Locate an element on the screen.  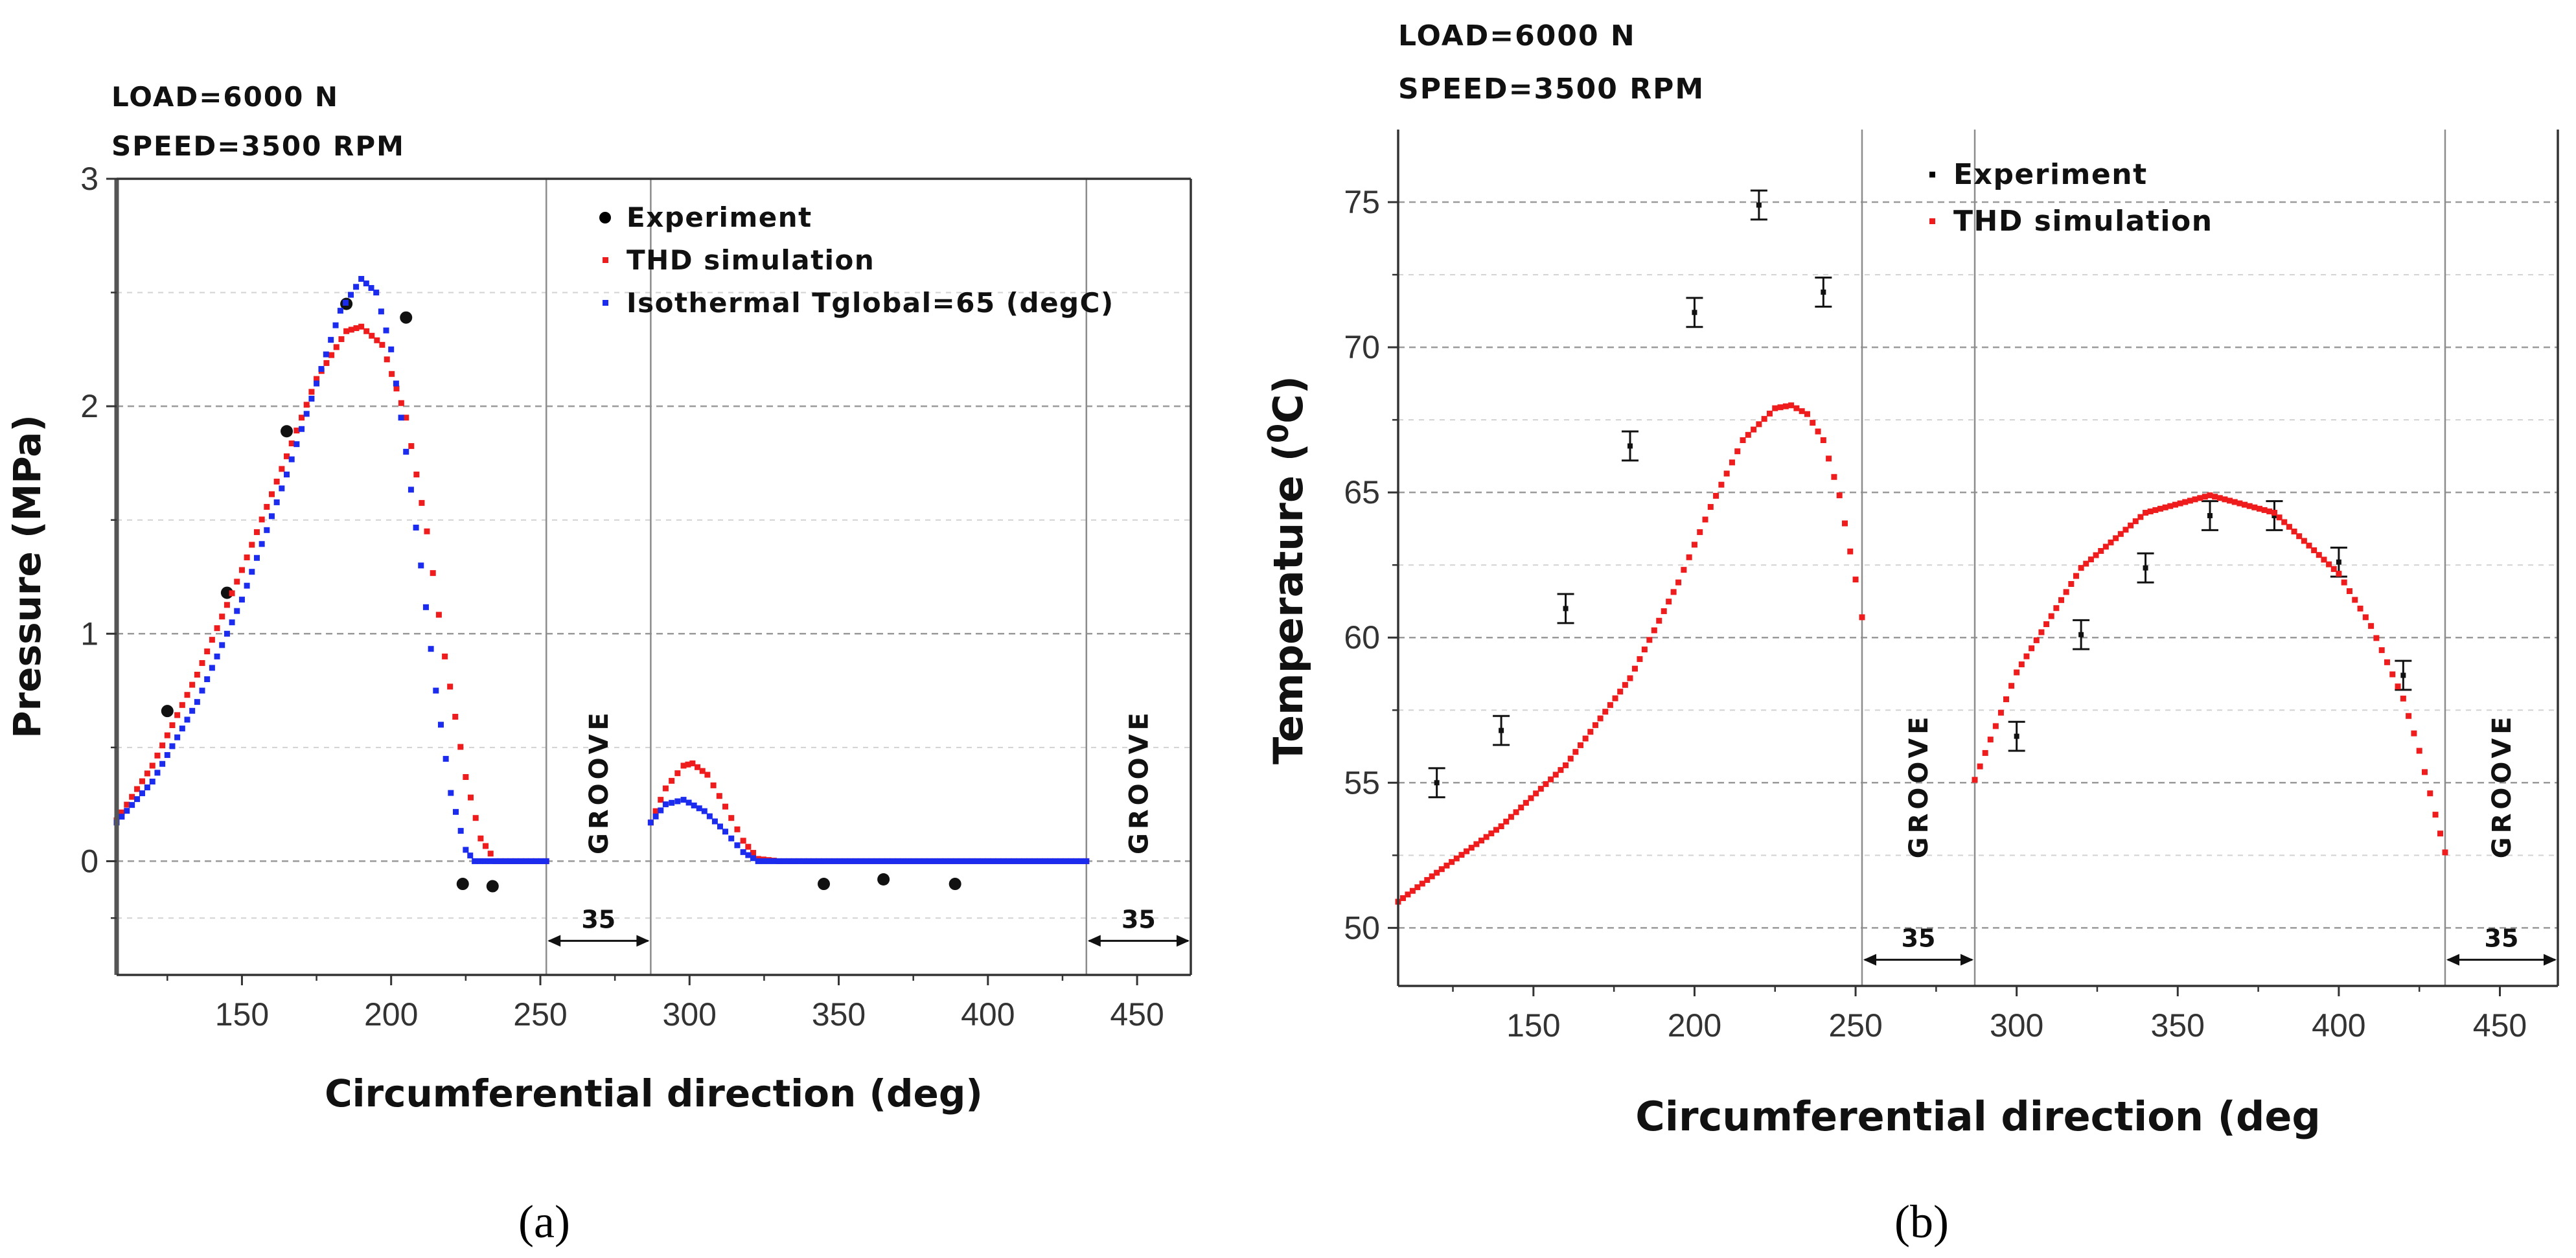
x-tick-label: 400 is located at coordinates (988, 1014).